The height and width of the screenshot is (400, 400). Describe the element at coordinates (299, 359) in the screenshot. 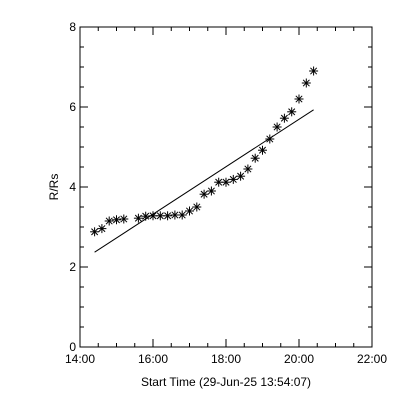

I see `x-tick-label: 20:00` at that location.